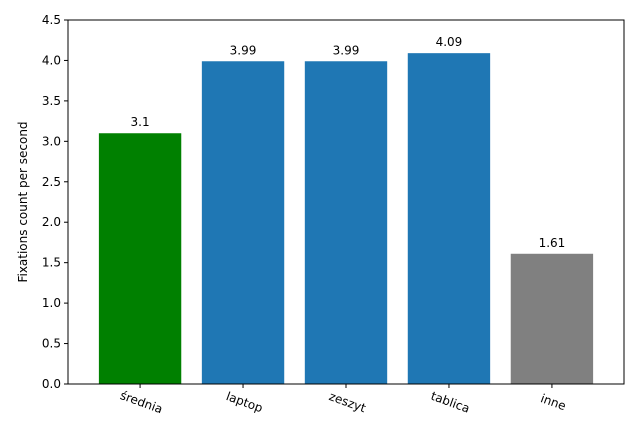 Image resolution: width=640 pixels, height=436 pixels. What do you see at coordinates (346, 50) in the screenshot?
I see `data-label-2: 3.99` at bounding box center [346, 50].